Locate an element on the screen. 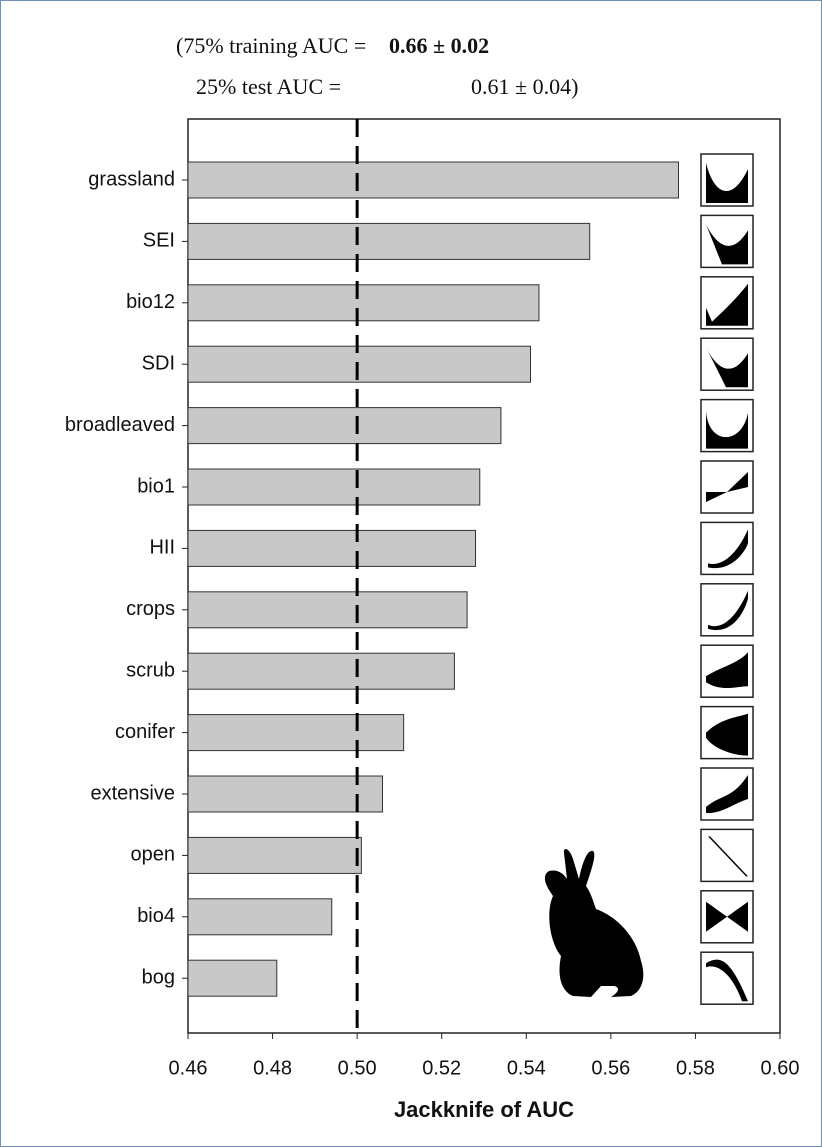 This screenshot has width=822, height=1147. category-label: bio12 is located at coordinates (150, 302).